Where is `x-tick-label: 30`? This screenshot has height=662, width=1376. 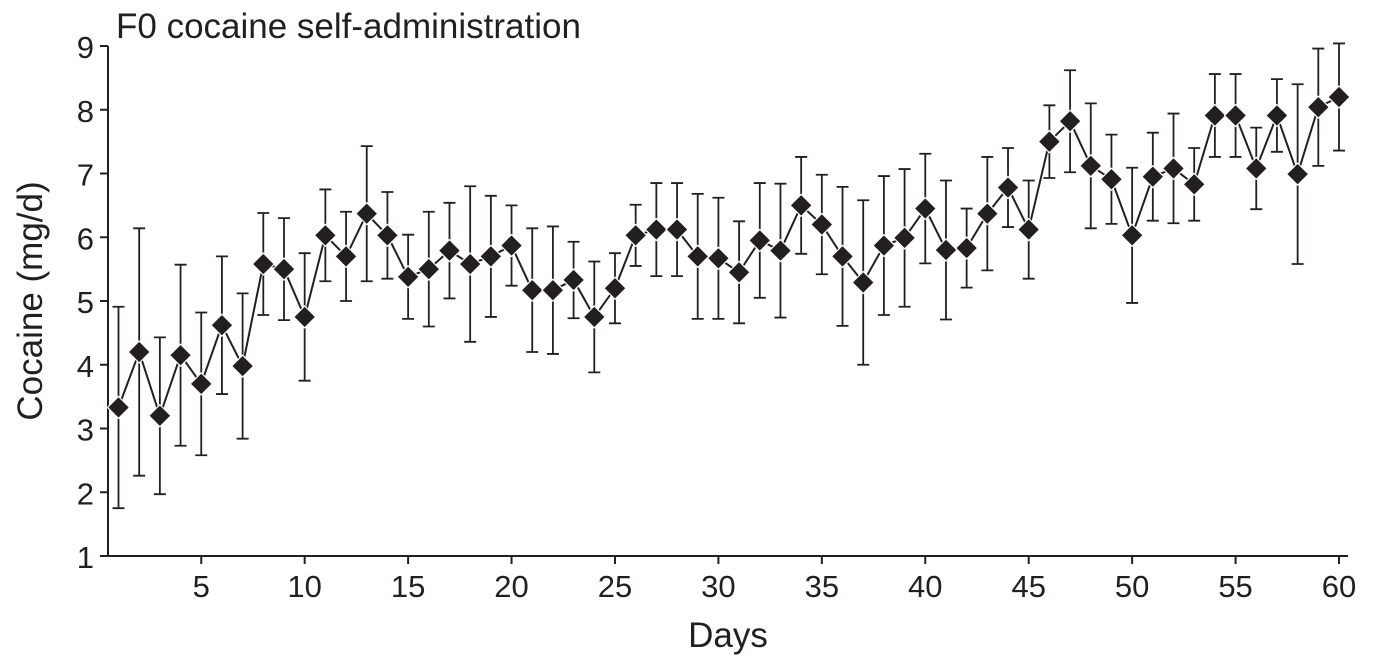 x-tick-label: 30 is located at coordinates (718, 586).